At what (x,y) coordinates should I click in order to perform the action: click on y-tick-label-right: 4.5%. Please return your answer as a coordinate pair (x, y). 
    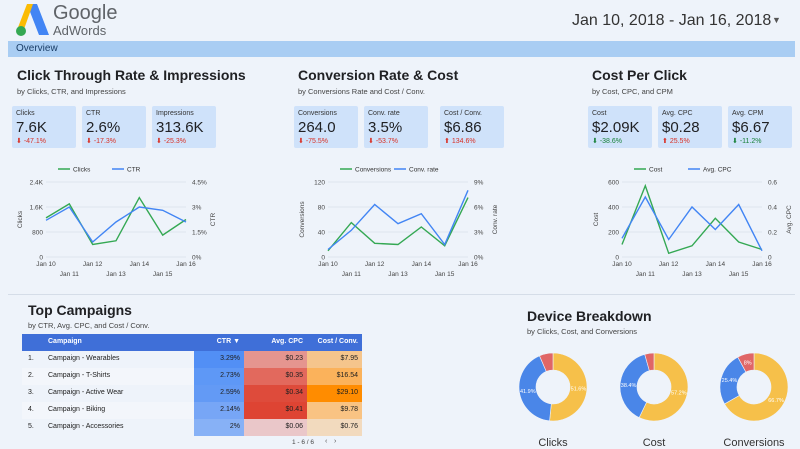
    Looking at the image, I should click on (199, 183).